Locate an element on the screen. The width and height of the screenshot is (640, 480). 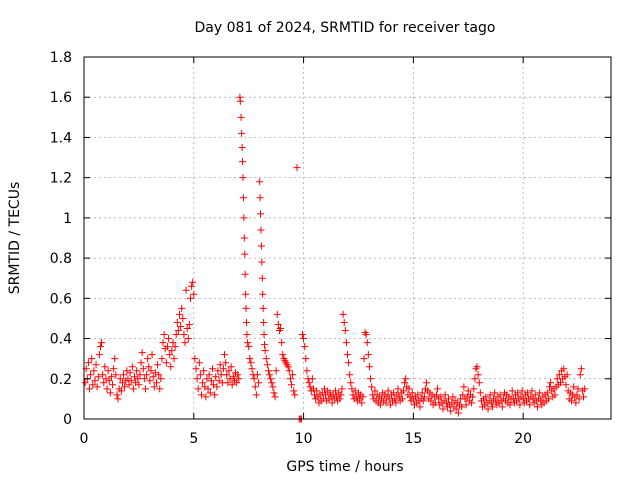
y-tick-label: 1.2 is located at coordinates (61, 179).